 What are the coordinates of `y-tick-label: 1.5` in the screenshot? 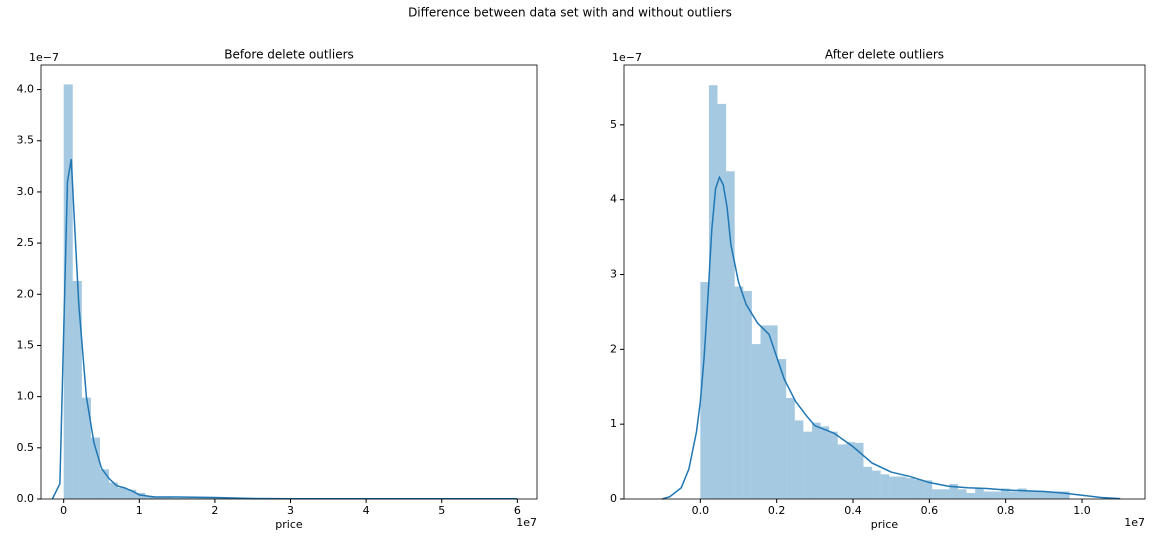 It's located at (26, 344).